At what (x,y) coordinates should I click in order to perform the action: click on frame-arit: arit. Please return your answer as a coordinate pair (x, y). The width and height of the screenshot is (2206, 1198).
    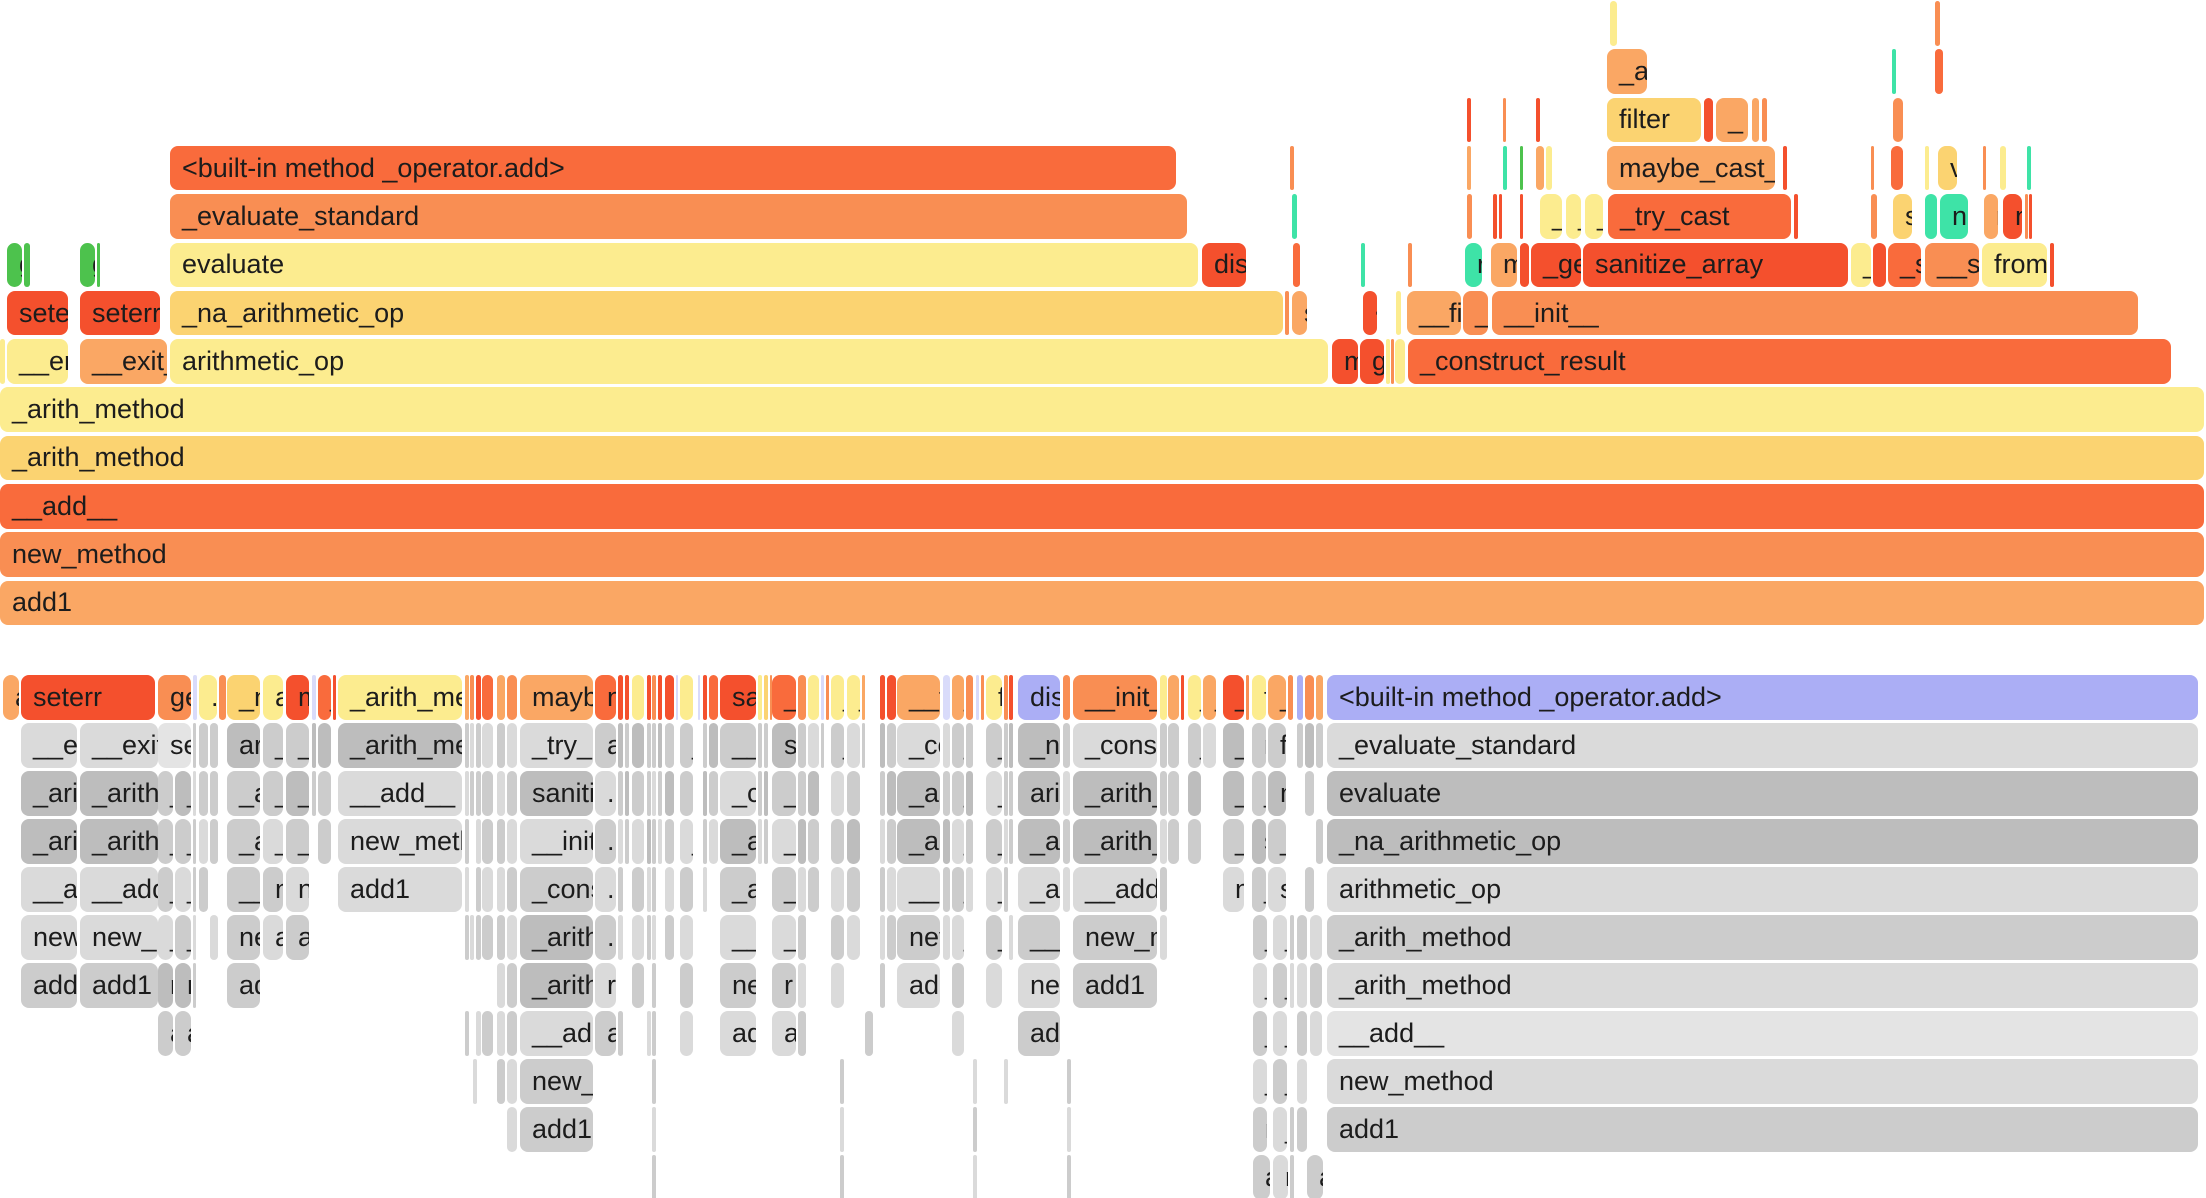
    Looking at the image, I should click on (1039, 793).